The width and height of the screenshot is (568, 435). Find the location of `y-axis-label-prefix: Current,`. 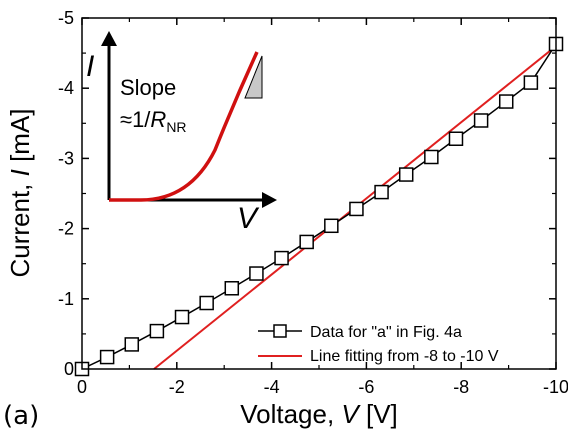

y-axis-label-prefix: Current, is located at coordinates (20, 226).